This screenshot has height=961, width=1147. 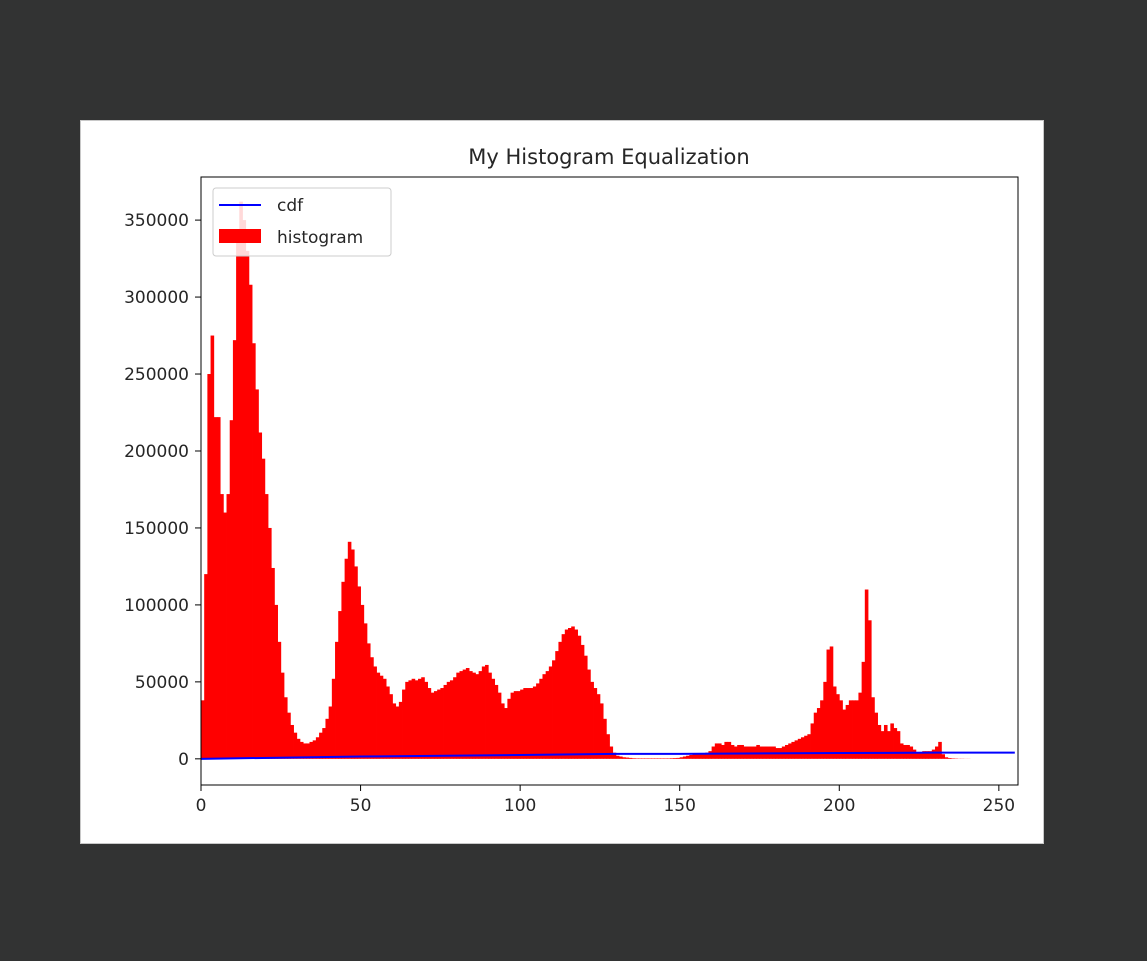 What do you see at coordinates (156, 606) in the screenshot?
I see `y-tick-label: 100000` at bounding box center [156, 606].